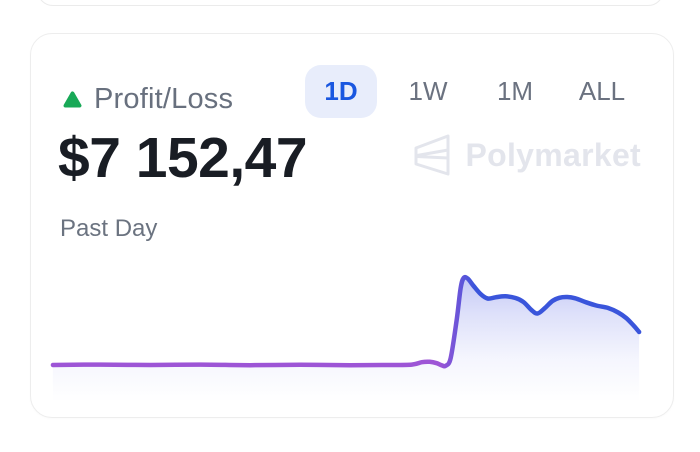 The height and width of the screenshot is (452, 700). Describe the element at coordinates (471, 91) in the screenshot. I see `time-range-tabs: 1D 1W 1M ALL` at that location.